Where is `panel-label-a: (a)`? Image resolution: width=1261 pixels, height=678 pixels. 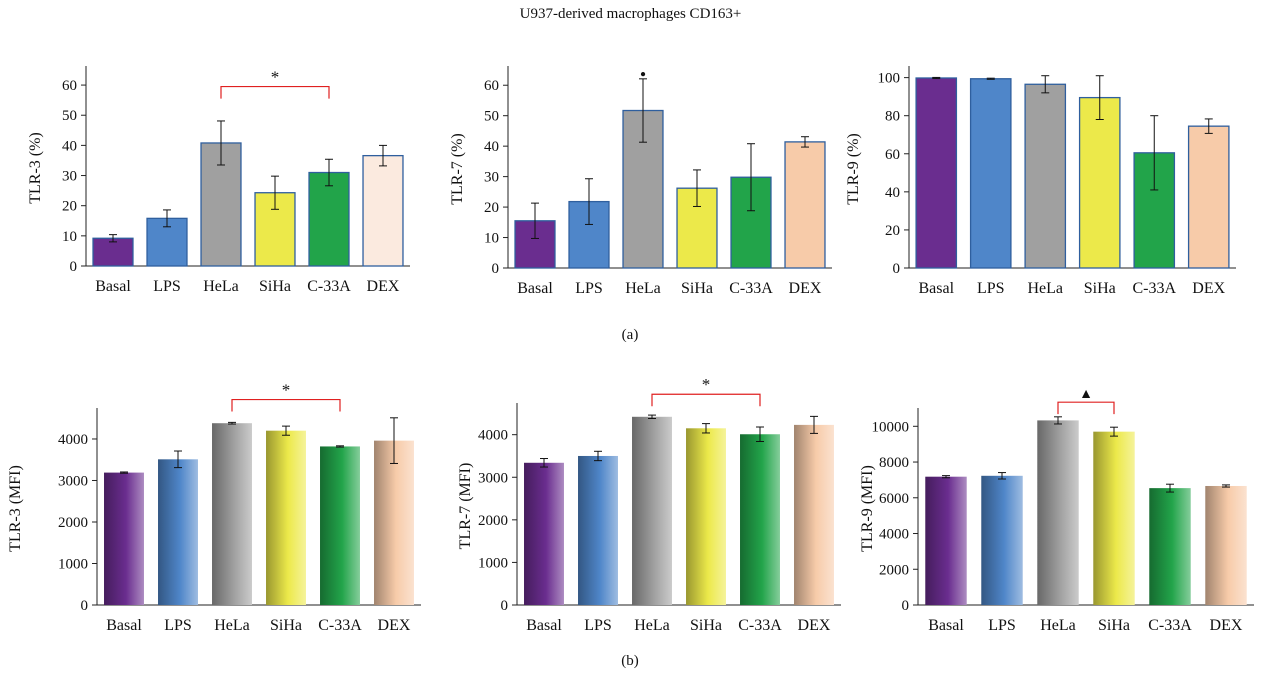 panel-label-a: (a) is located at coordinates (630, 335).